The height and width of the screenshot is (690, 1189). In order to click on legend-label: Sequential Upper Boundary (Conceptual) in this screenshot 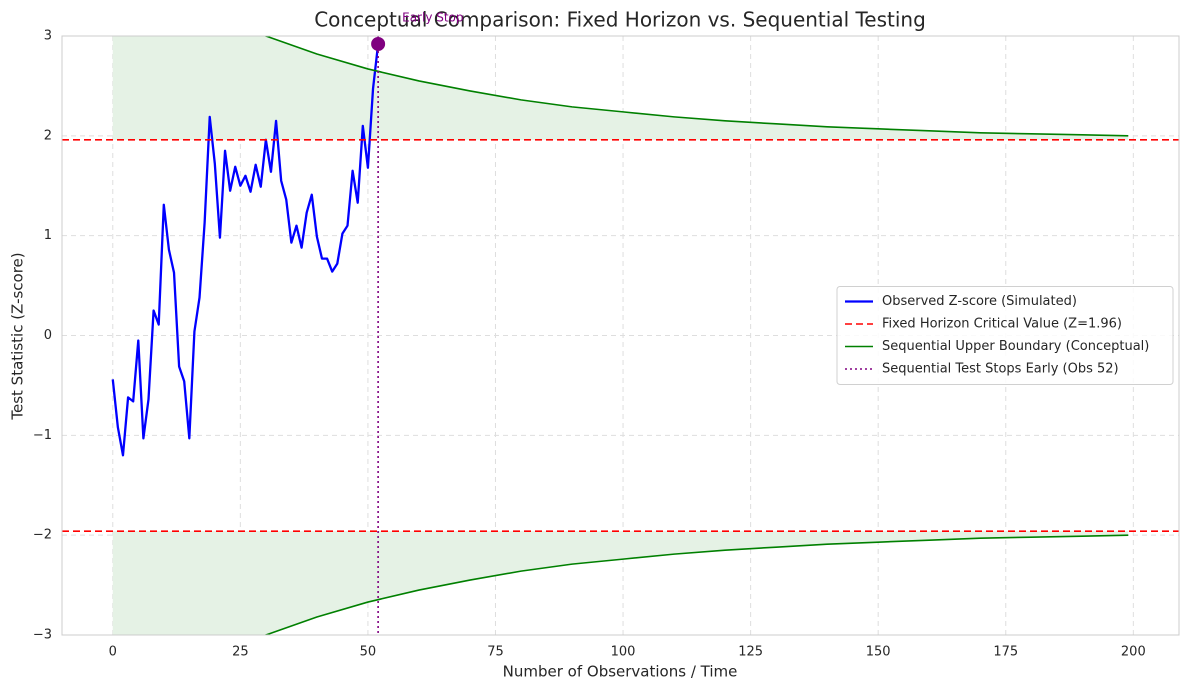, I will do `click(1015, 346)`.